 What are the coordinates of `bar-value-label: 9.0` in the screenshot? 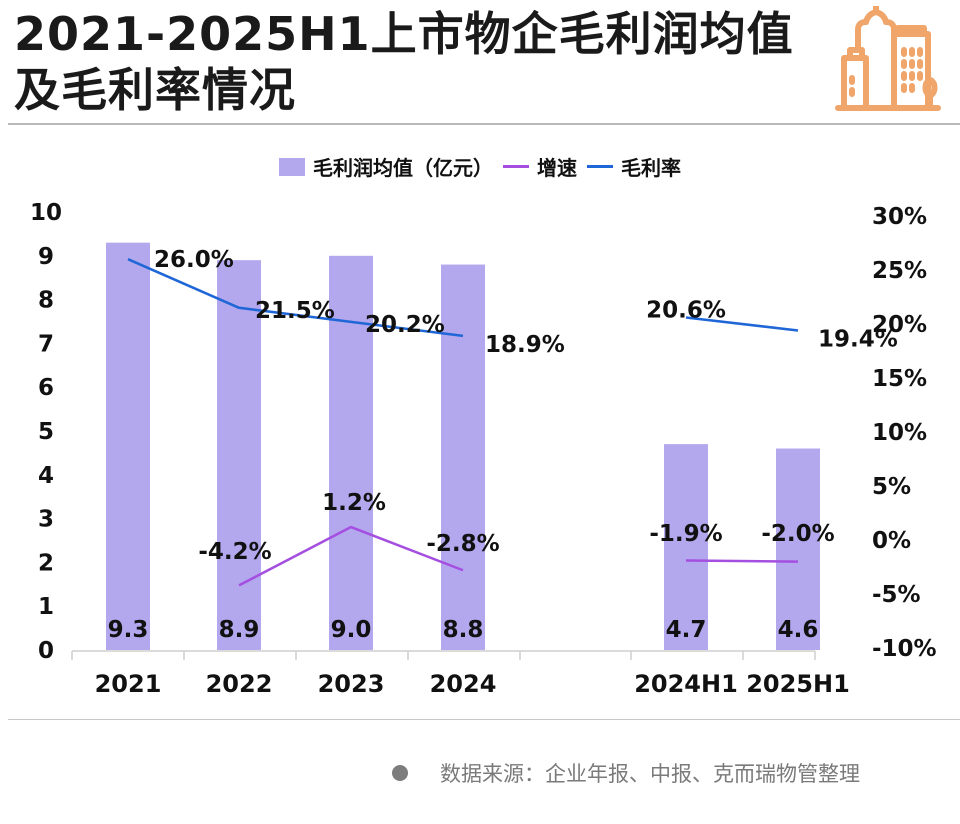 It's located at (351, 630).